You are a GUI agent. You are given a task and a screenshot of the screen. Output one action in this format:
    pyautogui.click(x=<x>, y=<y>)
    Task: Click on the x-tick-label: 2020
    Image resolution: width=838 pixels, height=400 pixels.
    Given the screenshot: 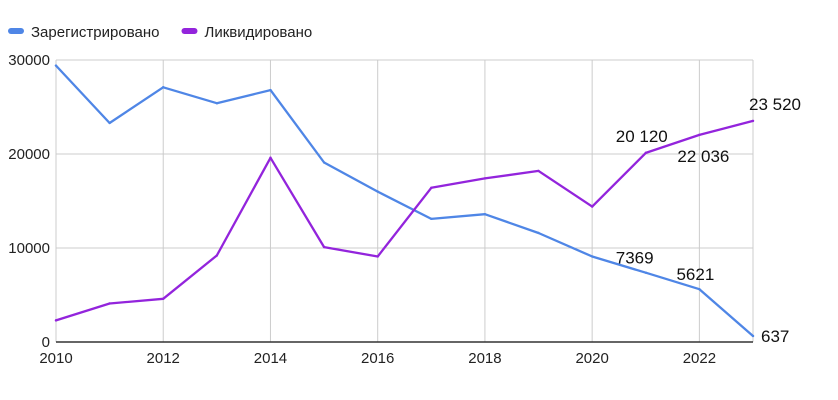 What is the action you would take?
    pyautogui.click(x=591, y=358)
    